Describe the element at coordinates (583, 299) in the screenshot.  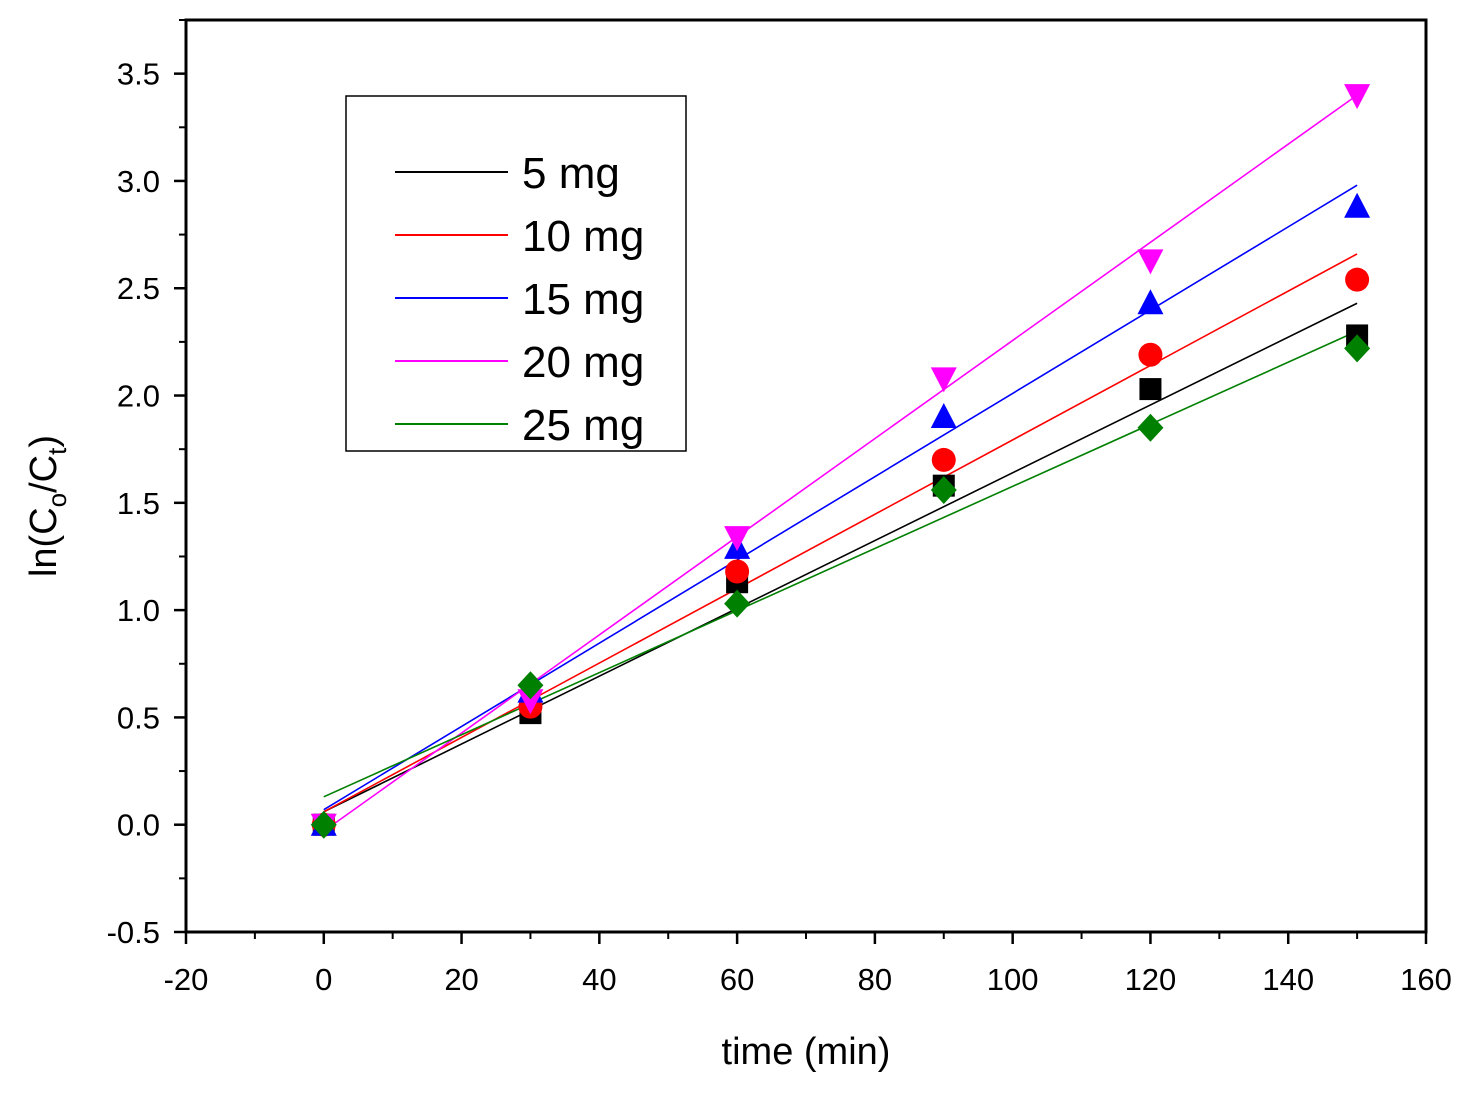
I see `legend-label: 15 mg` at that location.